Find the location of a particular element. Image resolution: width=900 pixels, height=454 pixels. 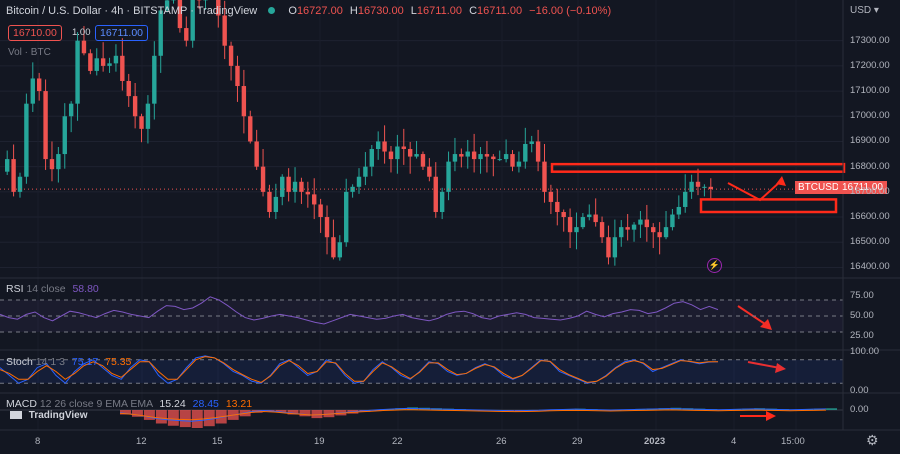

rsi-tick-label: 75.00 is located at coordinates (862, 295).